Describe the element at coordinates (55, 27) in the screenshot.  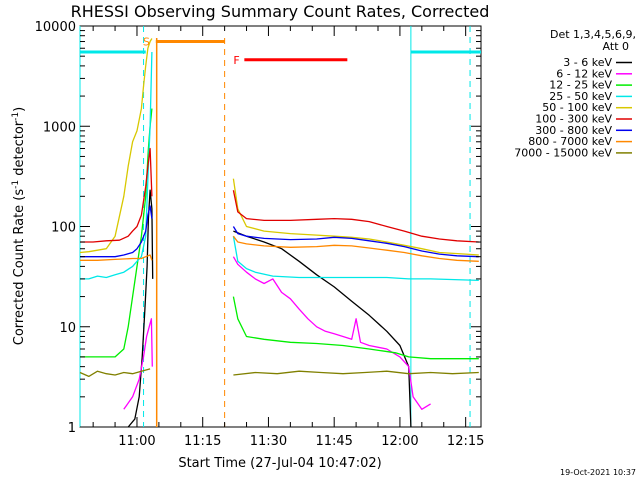
I see `y-tick-label-4: 10000` at that location.